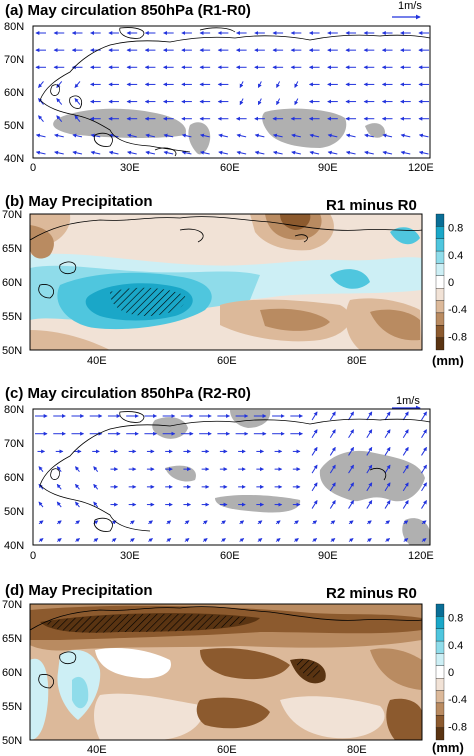 This screenshot has width=474, height=756. What do you see at coordinates (234, 471) in the screenshot?
I see `panel-c-coastlines` at bounding box center [234, 471].